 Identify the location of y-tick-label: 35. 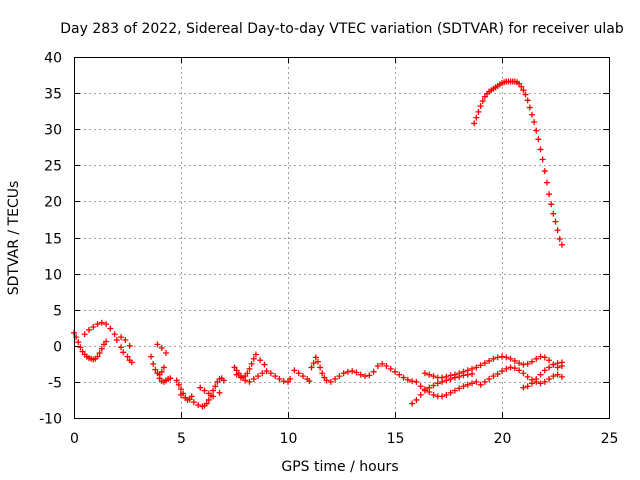
(53, 95).